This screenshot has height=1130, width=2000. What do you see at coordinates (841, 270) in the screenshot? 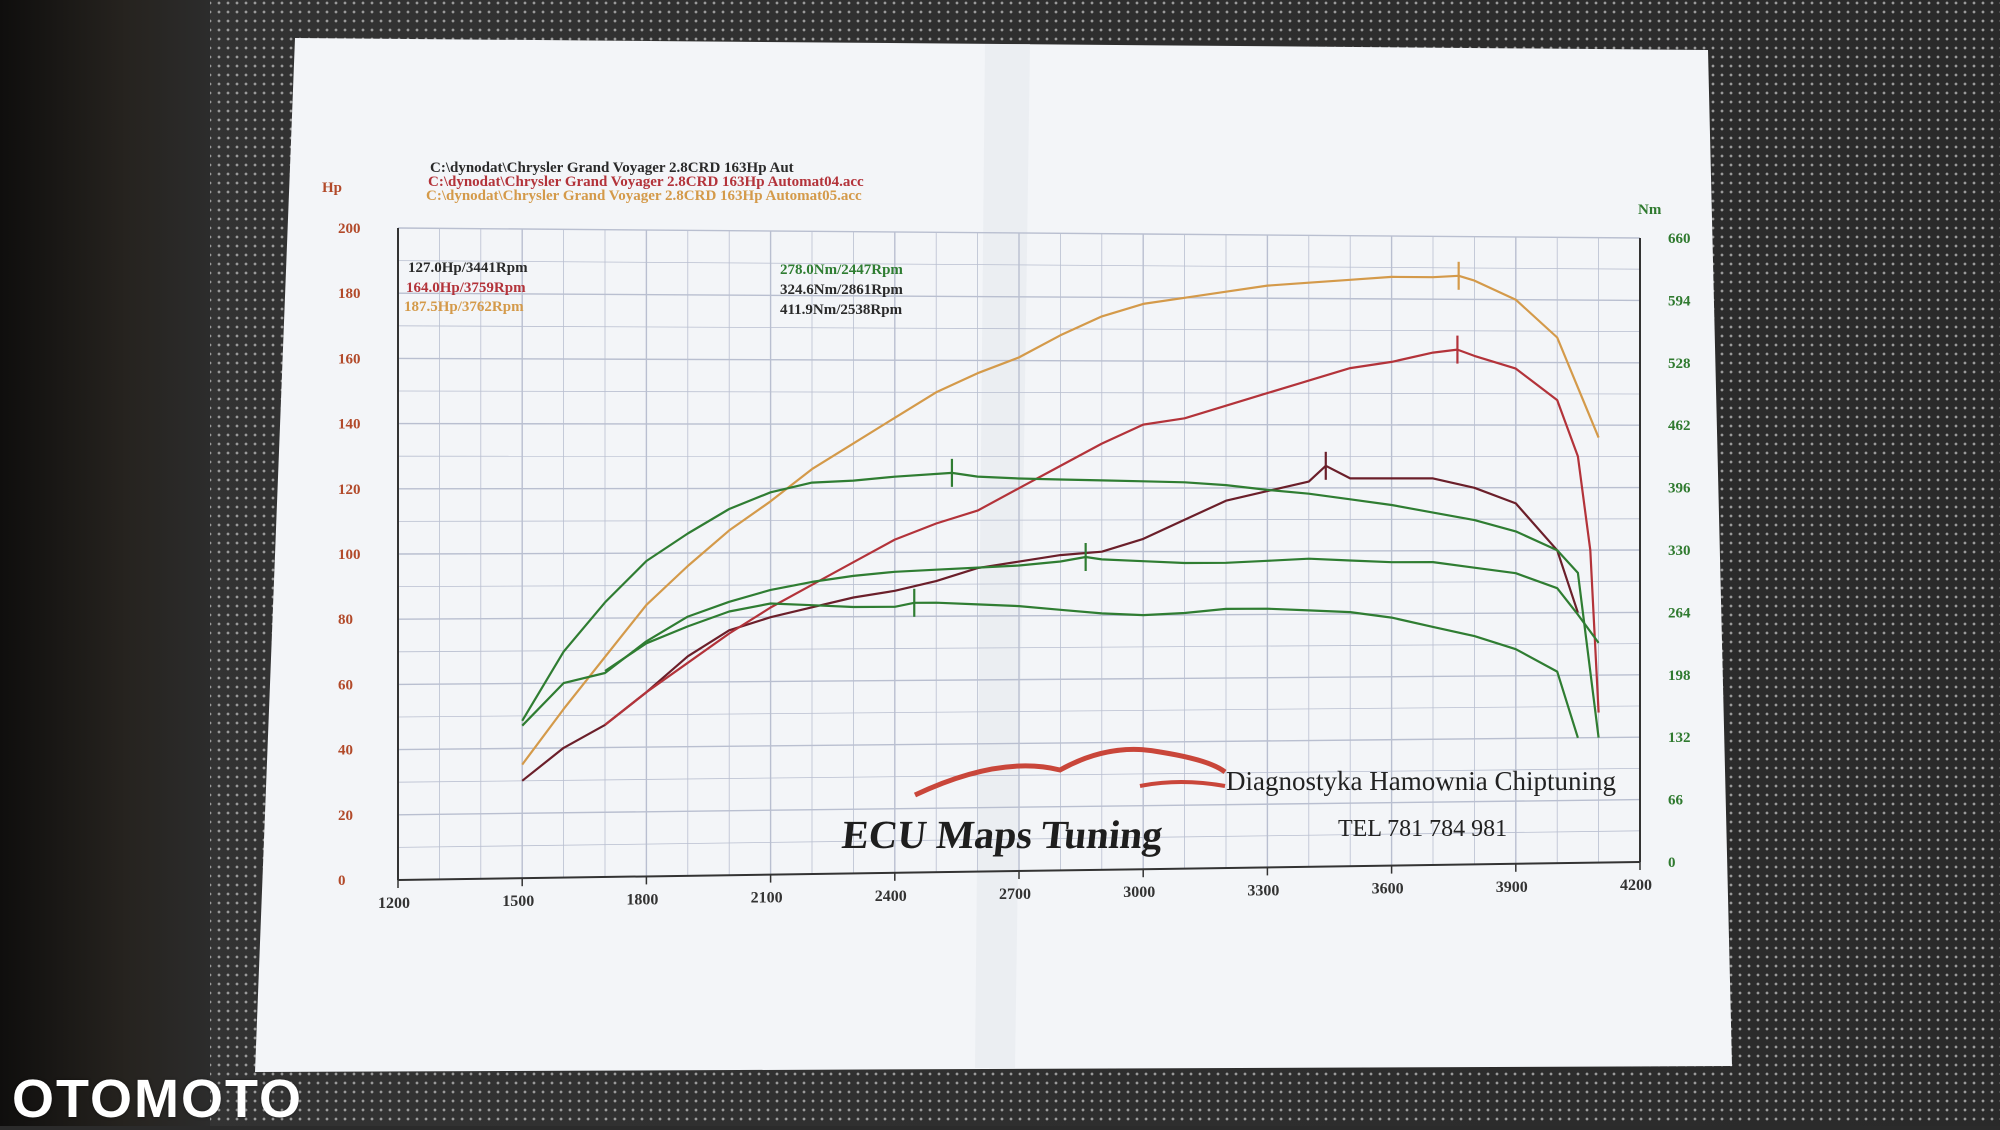
I see `torque-peak-label-run1: 278.0Nm/2447Rpm` at bounding box center [841, 270].